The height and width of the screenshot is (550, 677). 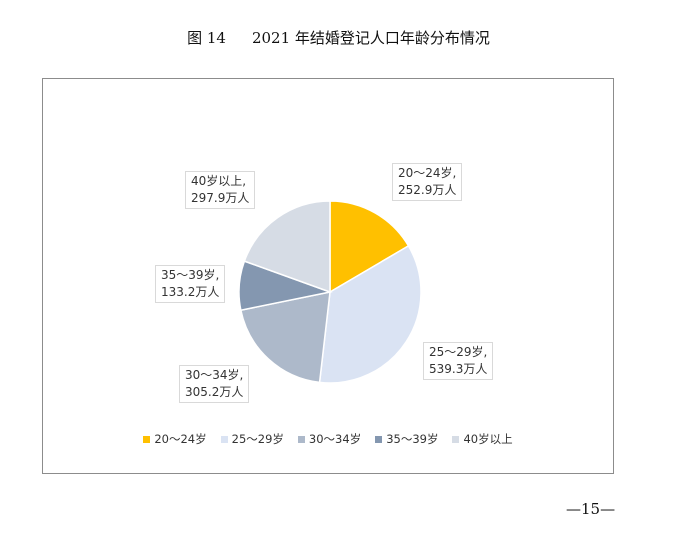 What do you see at coordinates (458, 361) in the screenshot?
I see `data-label-25-29: 25～29岁, 539.3万人` at bounding box center [458, 361].